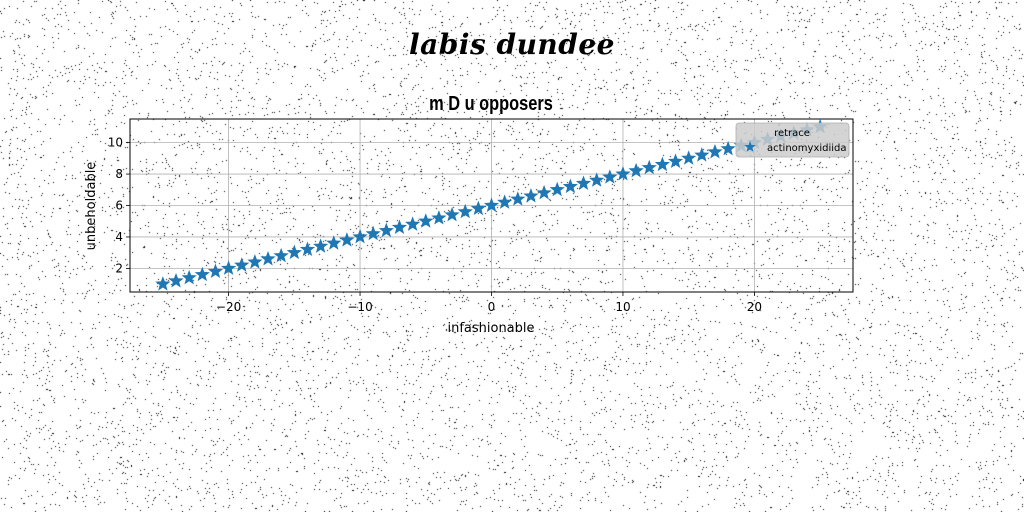 The width and height of the screenshot is (1024, 512). Describe the element at coordinates (115, 143) in the screenshot. I see `y-tick-label: 10` at that location.